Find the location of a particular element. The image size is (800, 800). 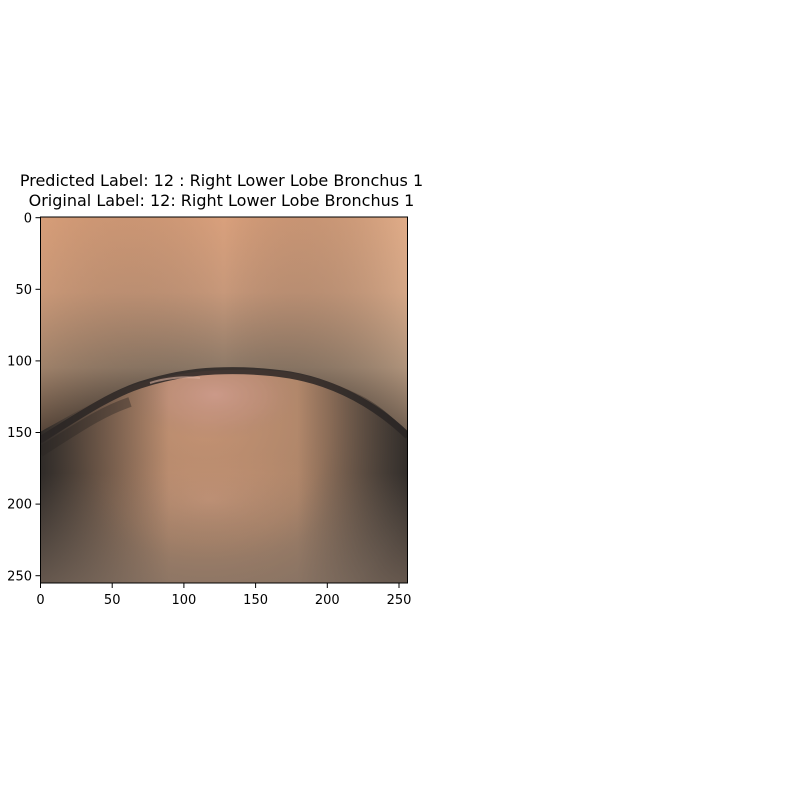

y-axis: 0 50 100 150 200 250 is located at coordinates (24, 398).